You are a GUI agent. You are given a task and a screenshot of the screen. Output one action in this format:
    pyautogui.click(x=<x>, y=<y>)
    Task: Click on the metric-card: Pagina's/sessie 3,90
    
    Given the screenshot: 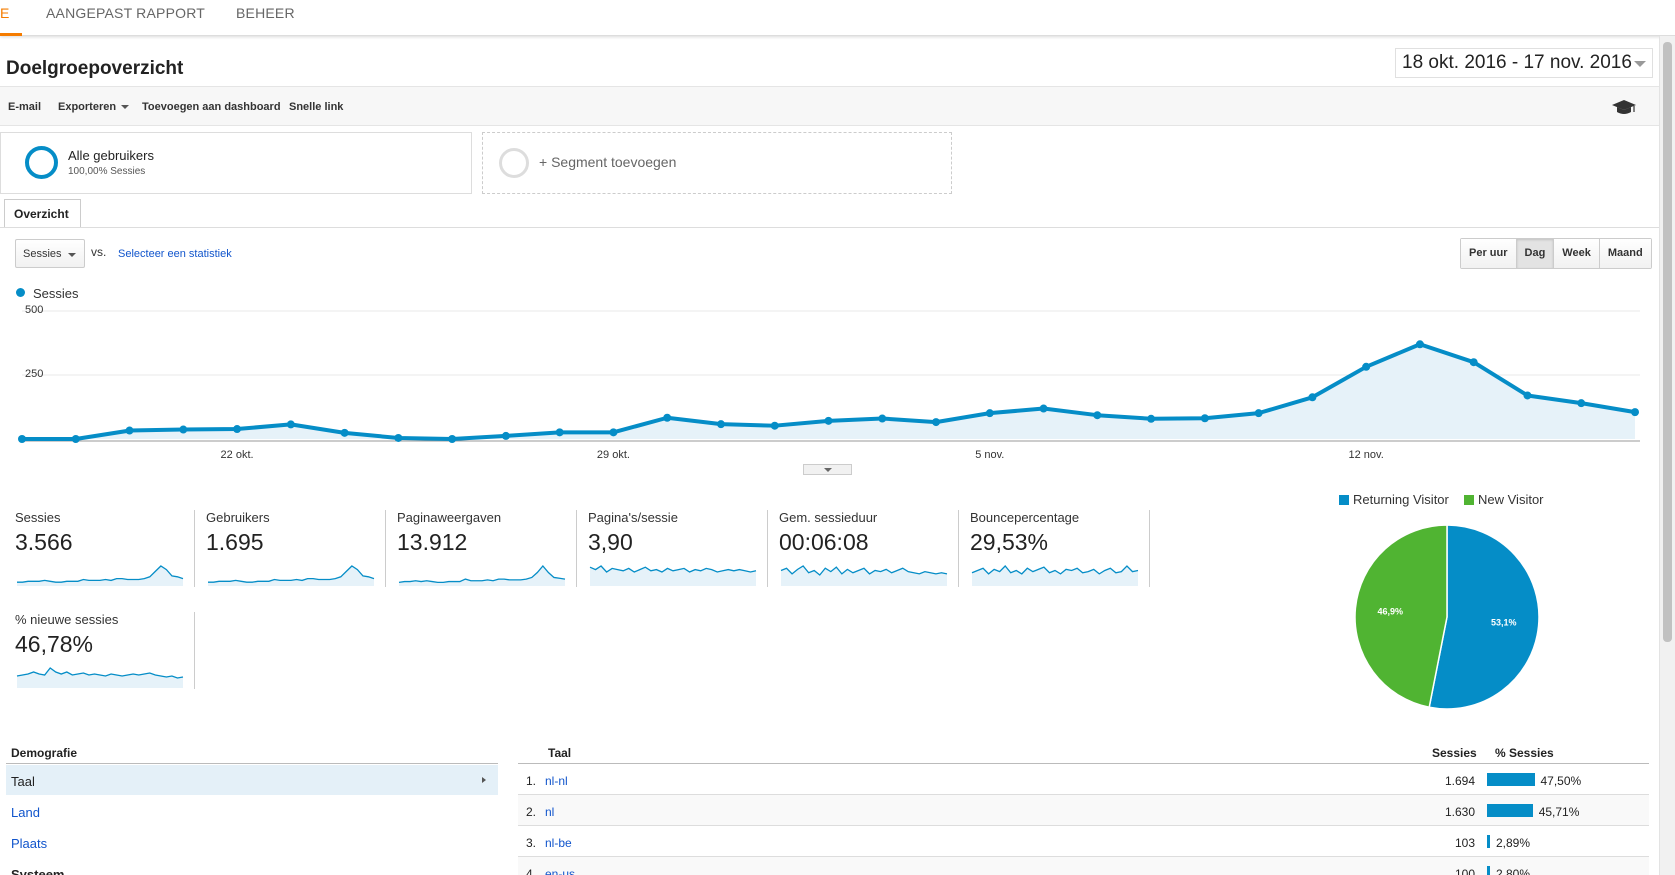 What is the action you would take?
    pyautogui.click(x=678, y=548)
    